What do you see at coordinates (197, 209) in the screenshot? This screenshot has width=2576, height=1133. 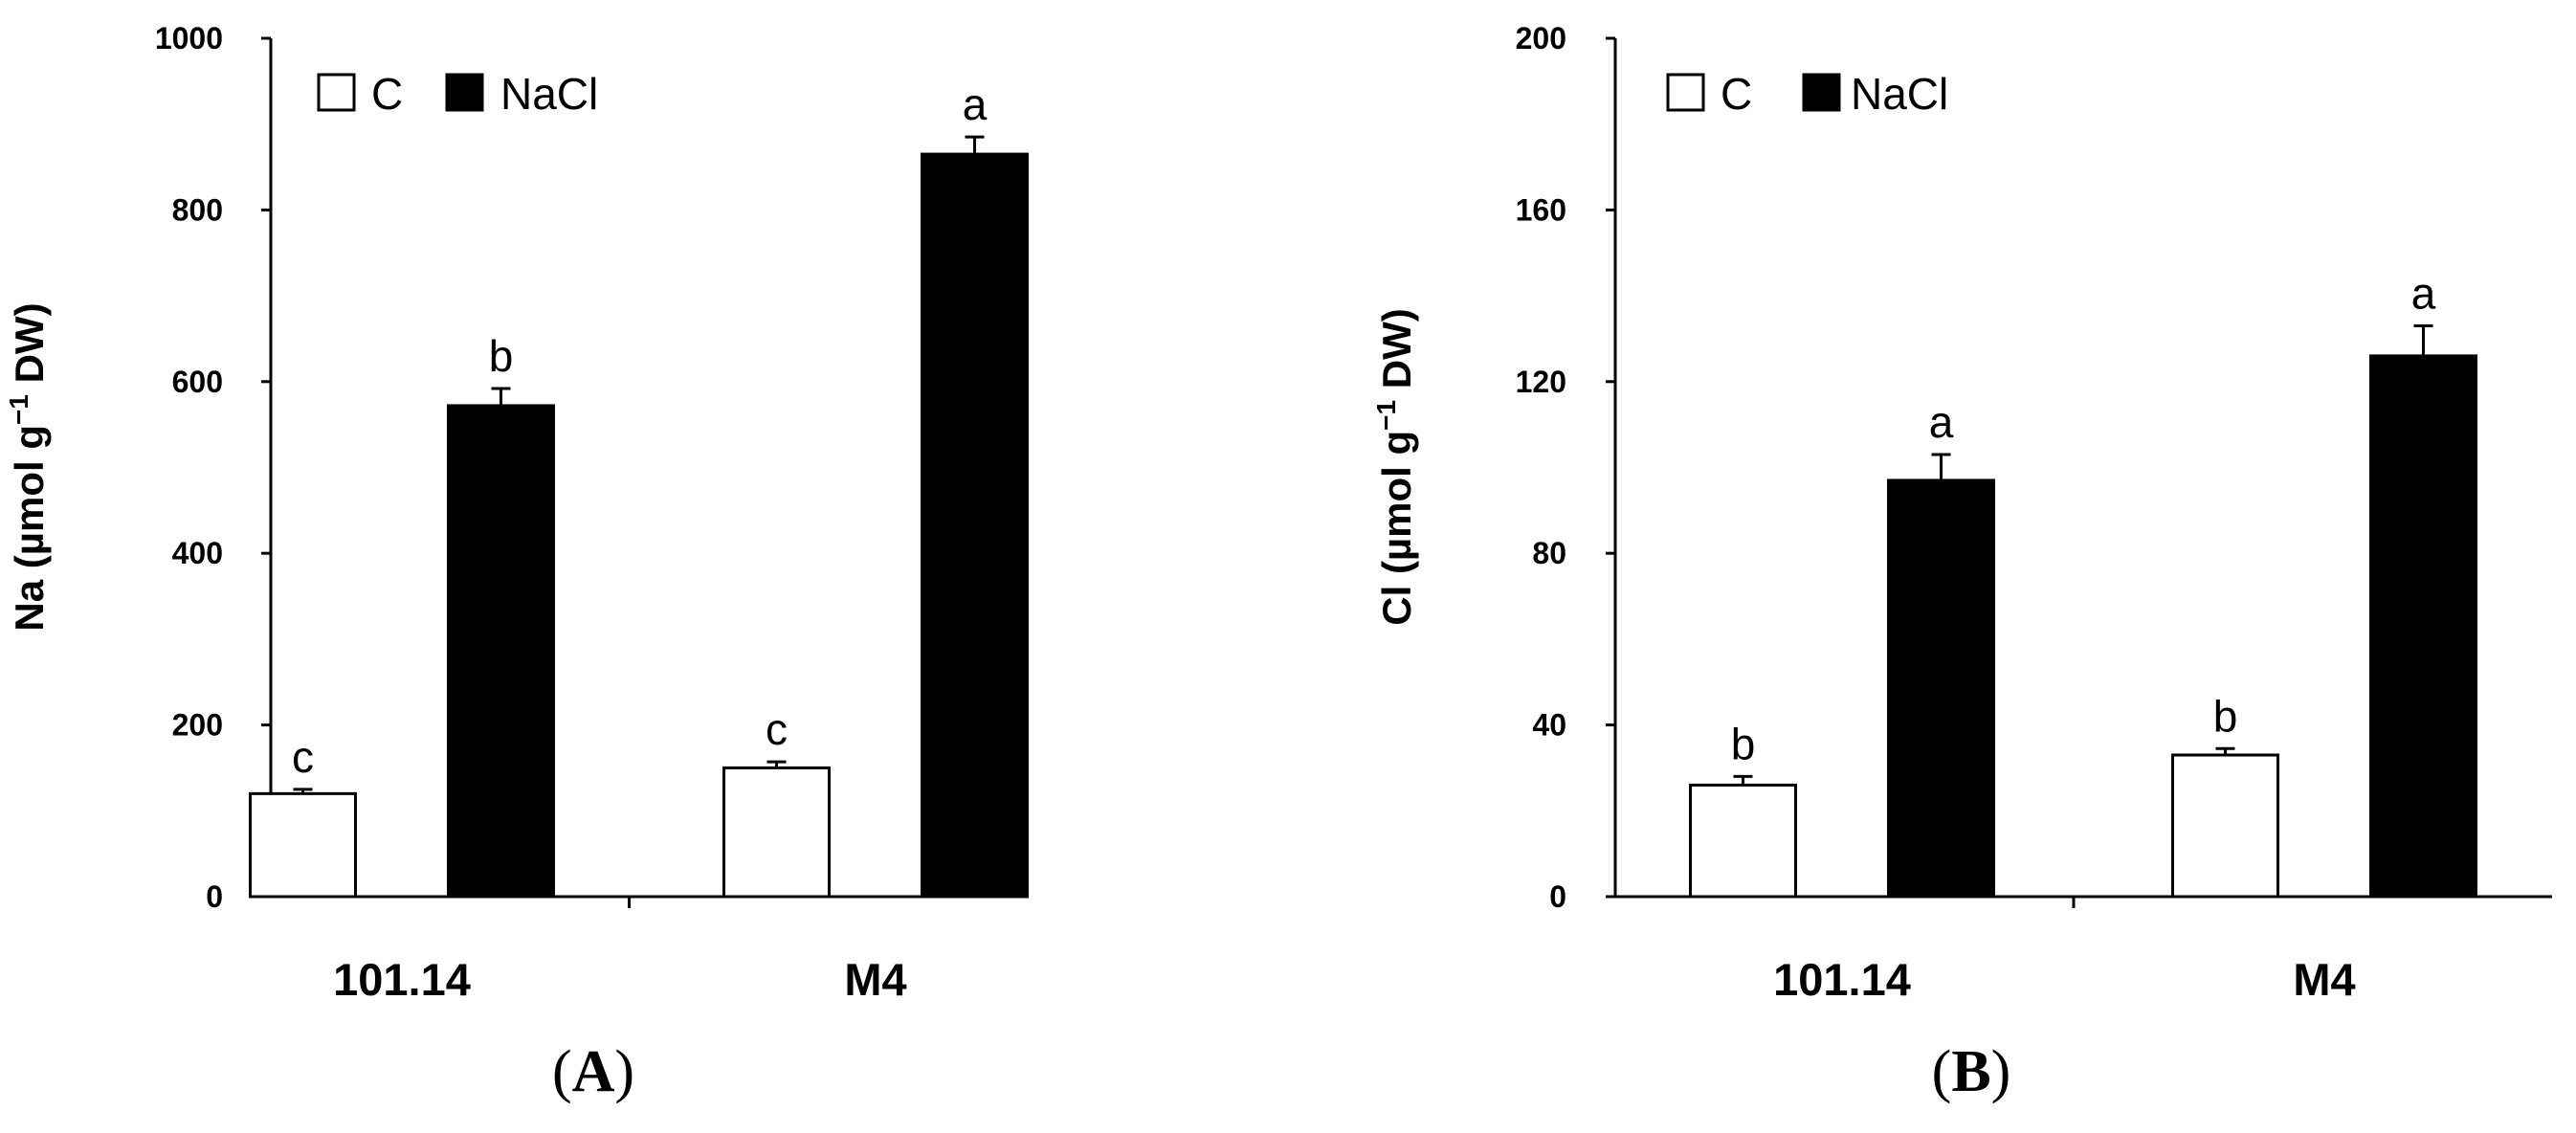 I see `y-tick-label: 800` at bounding box center [197, 209].